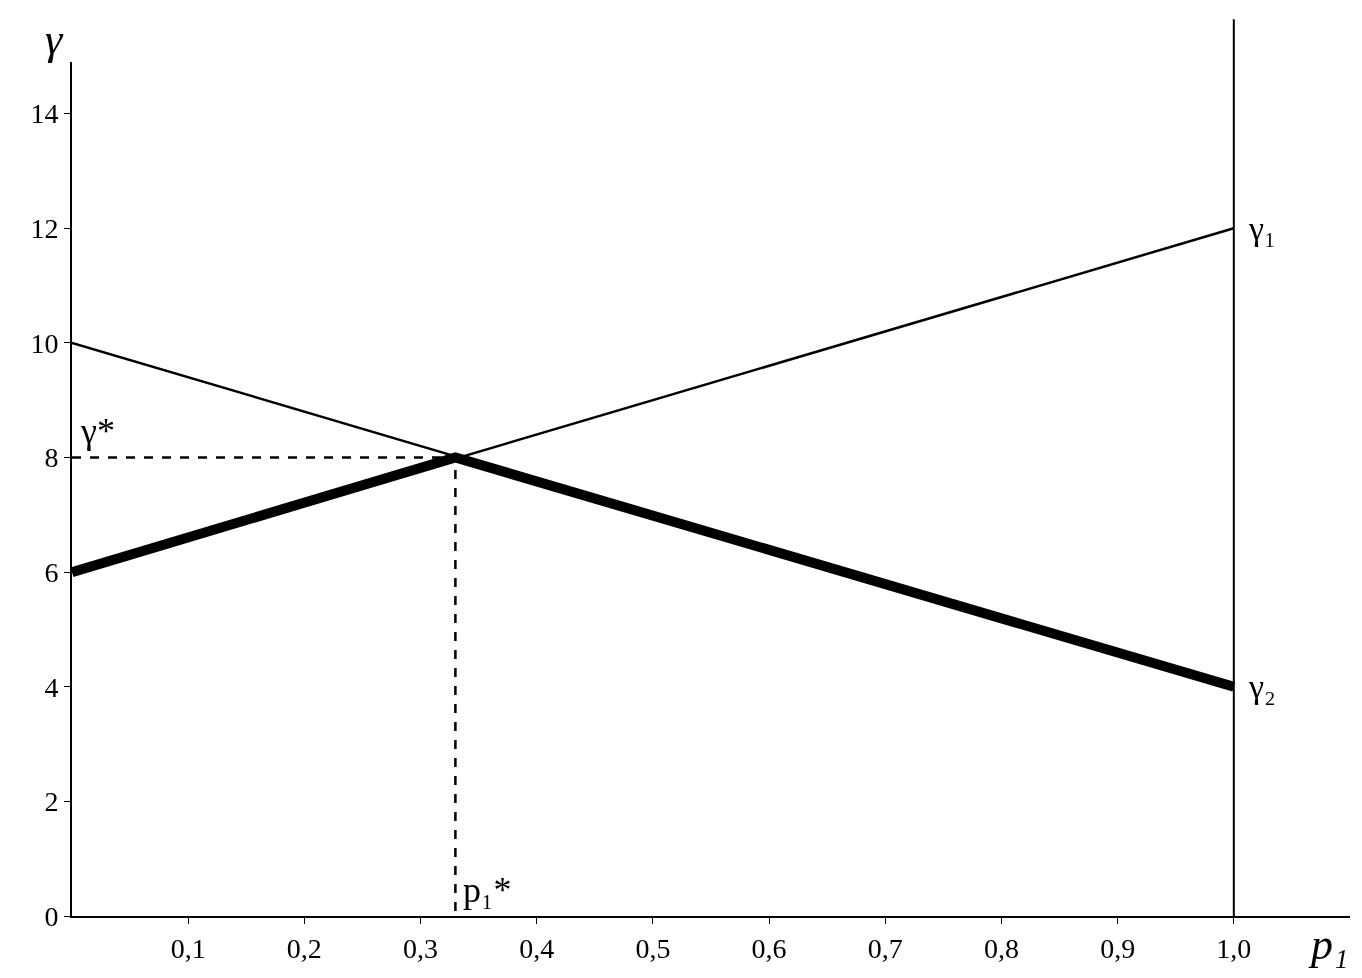 This screenshot has height=978, width=1362. I want to click on y-tick-label: 6, so click(51, 572).